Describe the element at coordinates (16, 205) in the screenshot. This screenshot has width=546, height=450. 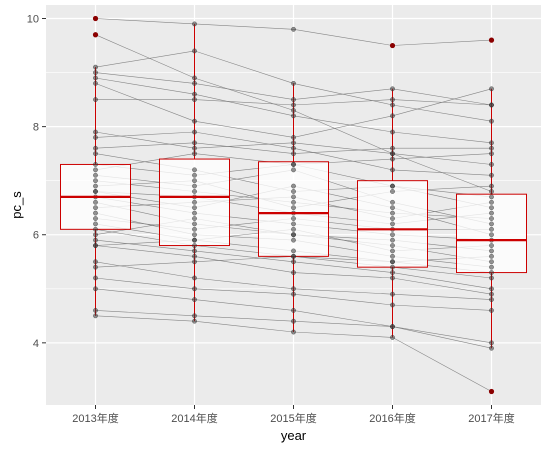
I see `y-axis-title: pc_s` at that location.